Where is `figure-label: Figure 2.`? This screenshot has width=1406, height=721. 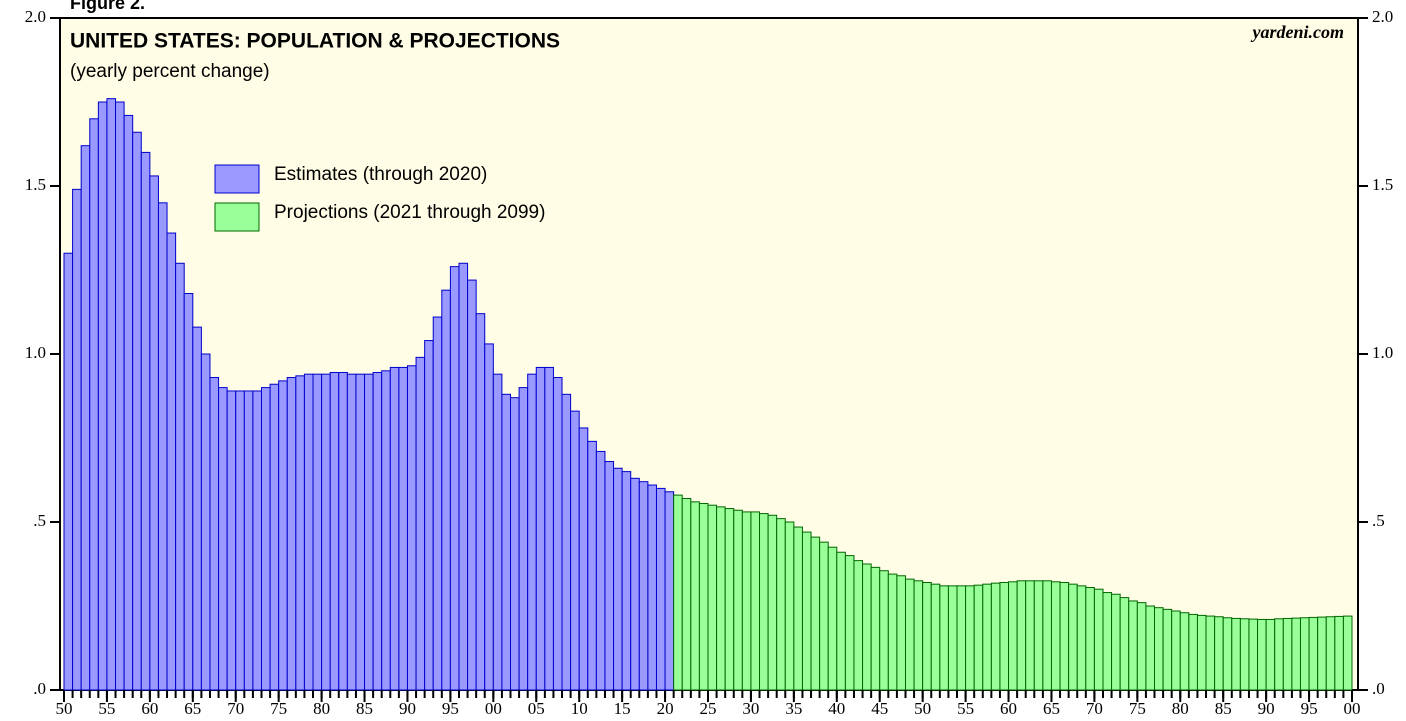 figure-label: Figure 2. is located at coordinates (107, 6).